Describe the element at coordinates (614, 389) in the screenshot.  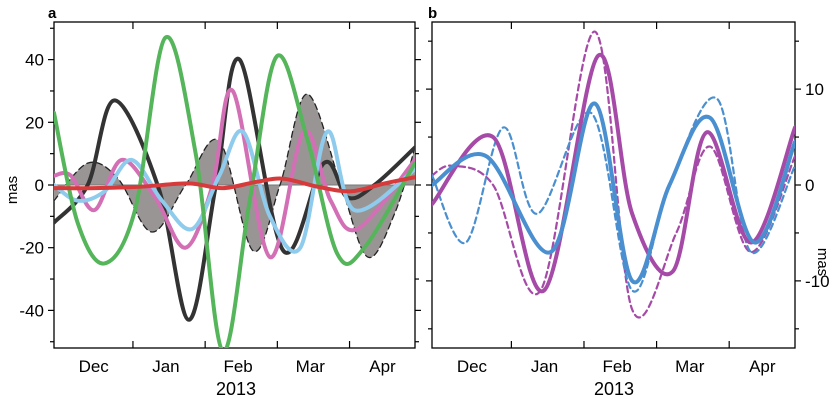
I see `panel-b-xlabel: 2013` at that location.